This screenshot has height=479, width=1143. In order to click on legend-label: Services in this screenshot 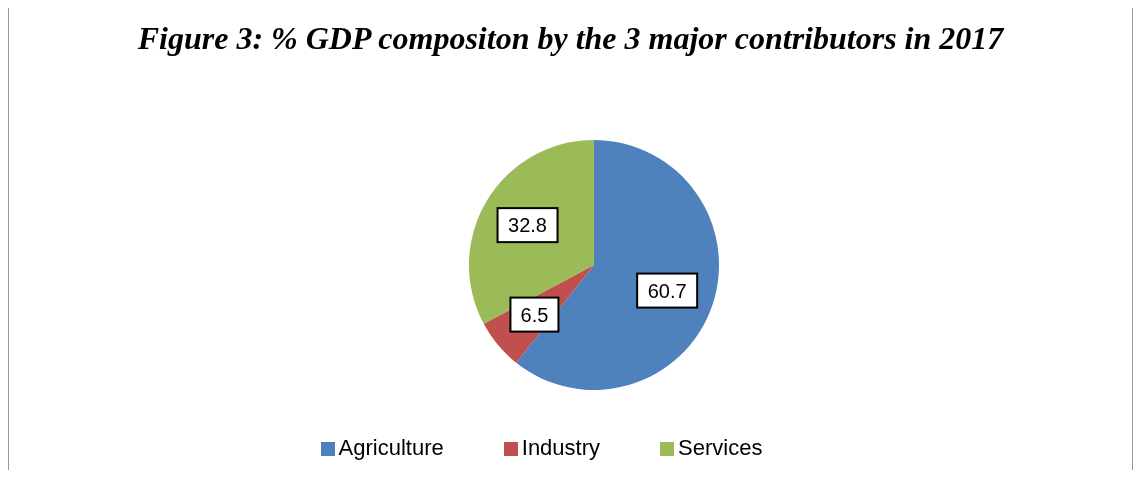, I will do `click(720, 447)`.